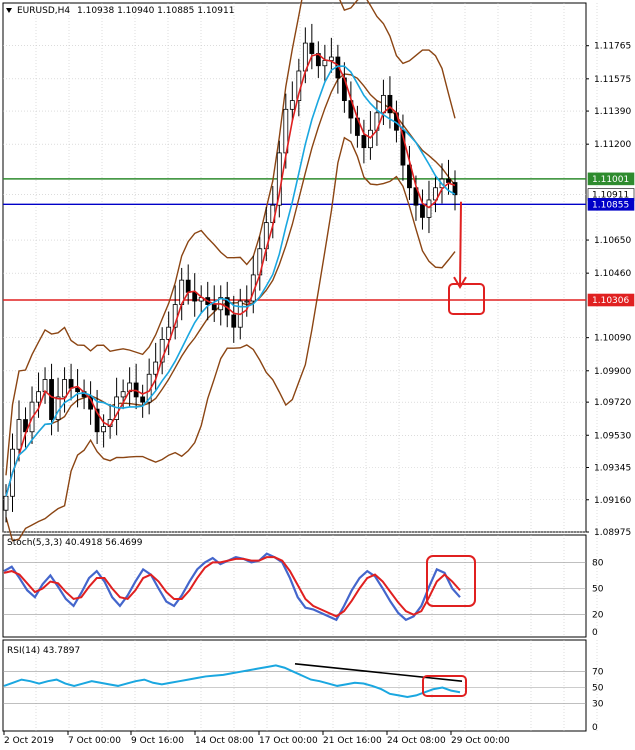 This screenshot has height=750, width=635. What do you see at coordinates (612, 436) in the screenshot?
I see `y-tick-label: 1.09530` at bounding box center [612, 436].